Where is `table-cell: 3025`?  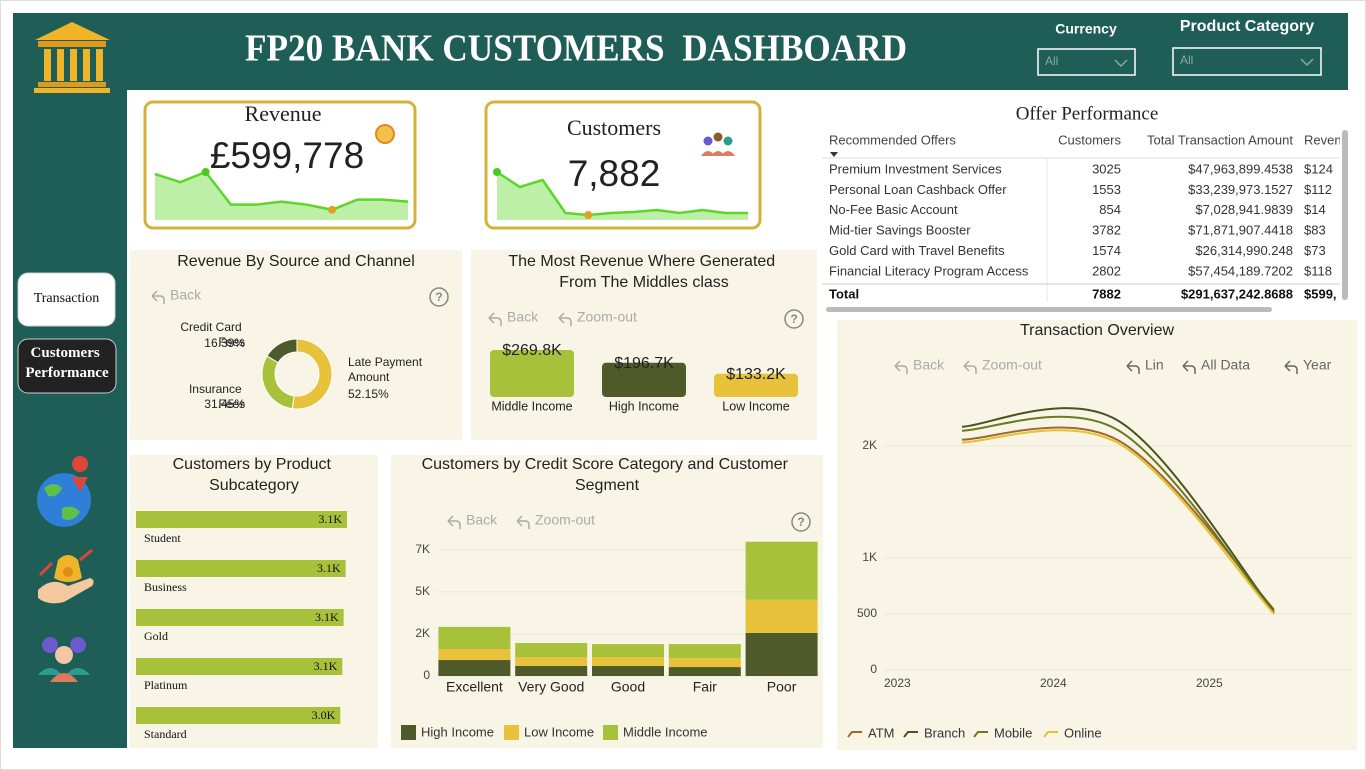
table-cell: 3025 is located at coordinates (1106, 168).